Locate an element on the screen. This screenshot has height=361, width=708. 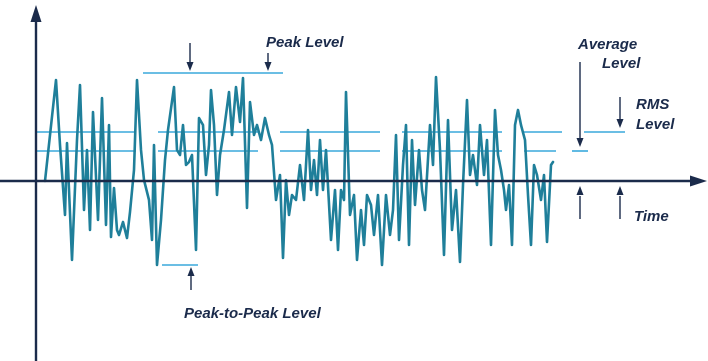
y-axis-arrow-icon is located at coordinates (36, 13).